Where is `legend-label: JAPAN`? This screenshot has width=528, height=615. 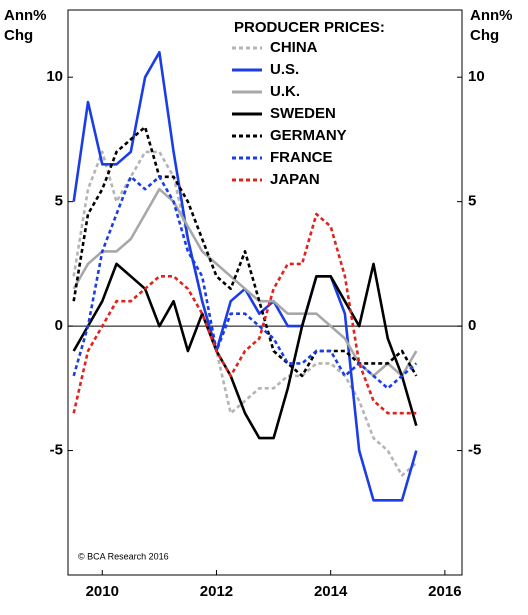
legend-label: JAPAN is located at coordinates (295, 179).